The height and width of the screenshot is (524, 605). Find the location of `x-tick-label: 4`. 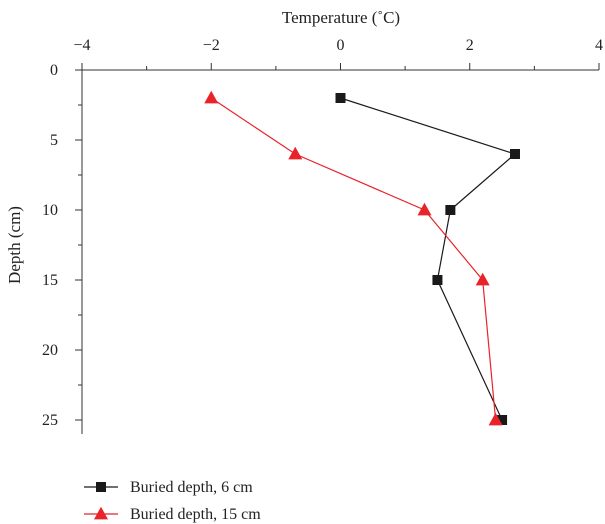

x-tick-label: 4 is located at coordinates (599, 45).